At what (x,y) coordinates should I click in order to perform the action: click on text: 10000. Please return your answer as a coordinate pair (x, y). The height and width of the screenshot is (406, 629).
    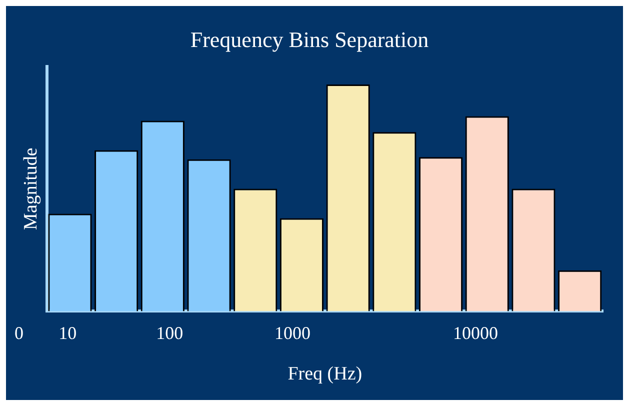
    Looking at the image, I should click on (475, 332).